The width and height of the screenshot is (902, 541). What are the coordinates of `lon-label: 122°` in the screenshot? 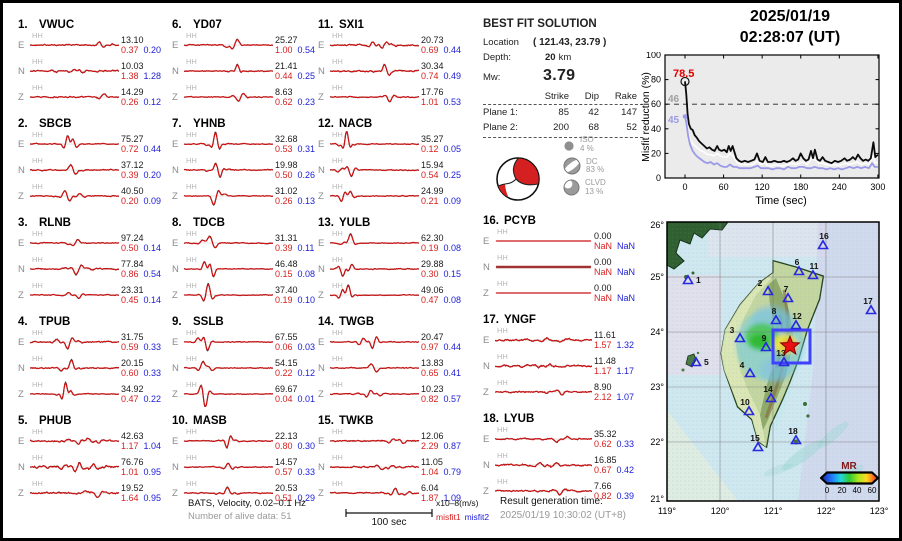 It's located at (826, 511).